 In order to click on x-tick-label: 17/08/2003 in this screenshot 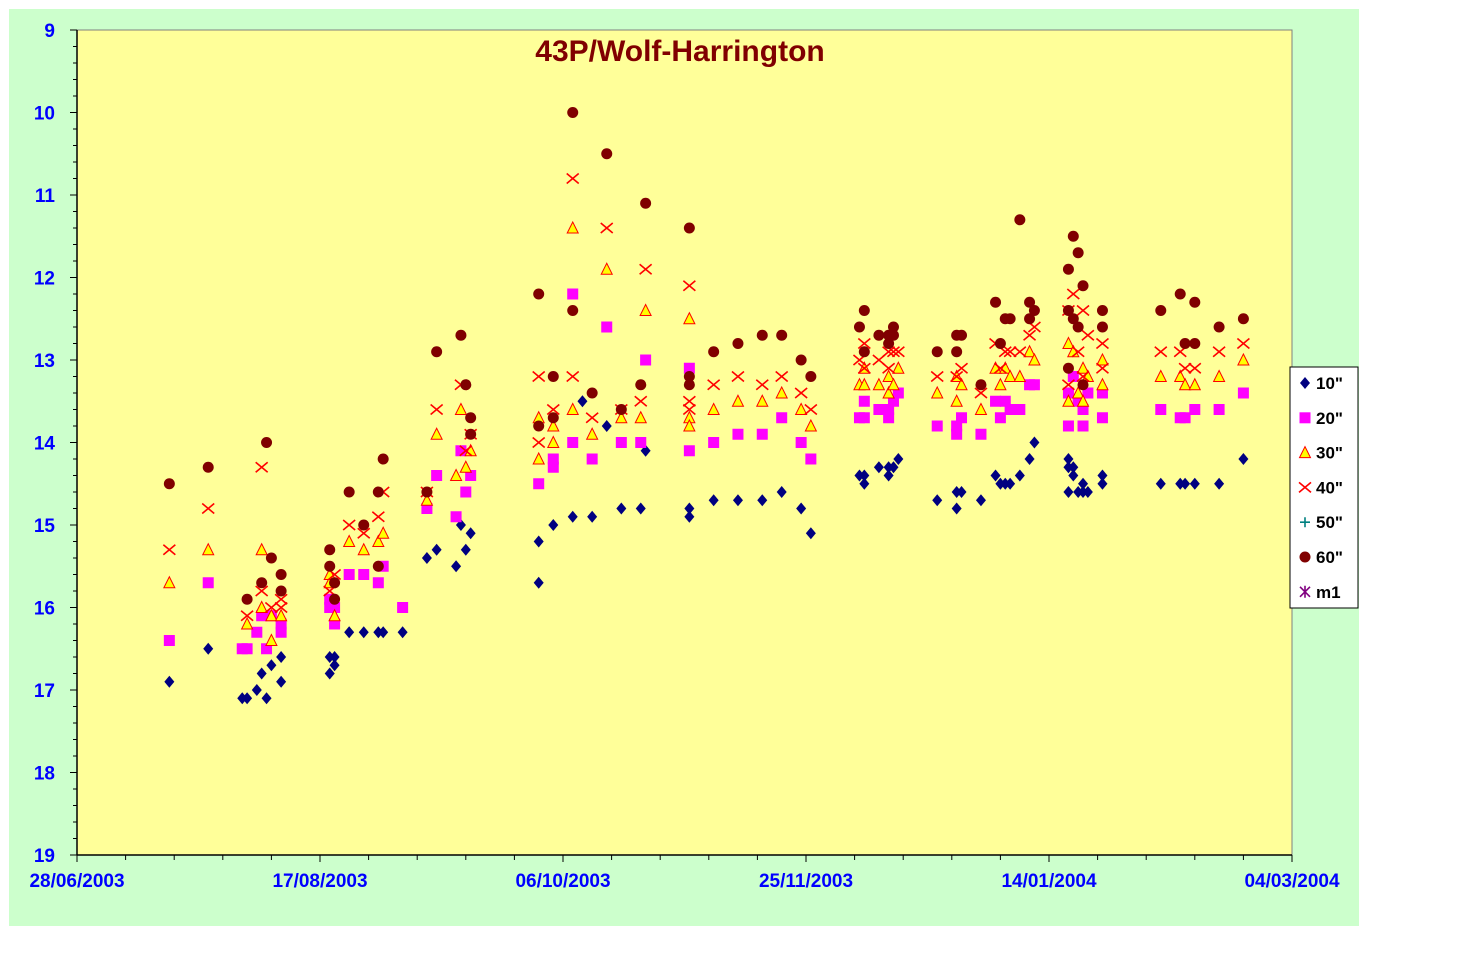, I will do `click(319, 881)`.